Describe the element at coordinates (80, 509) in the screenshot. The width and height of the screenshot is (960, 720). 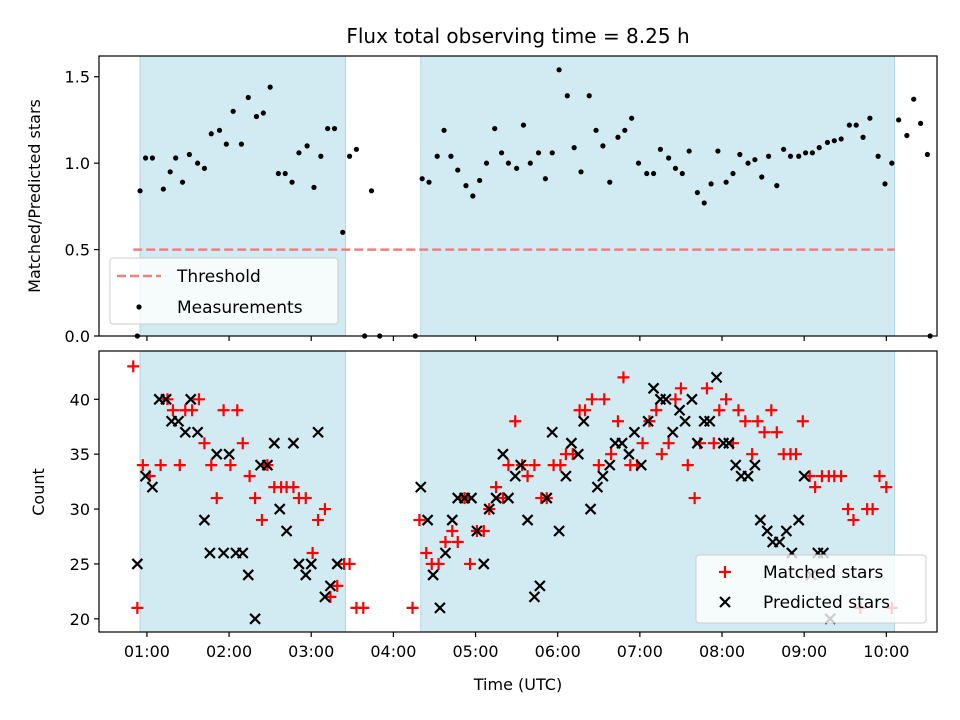
I see `count-y-tick-label: 30` at that location.